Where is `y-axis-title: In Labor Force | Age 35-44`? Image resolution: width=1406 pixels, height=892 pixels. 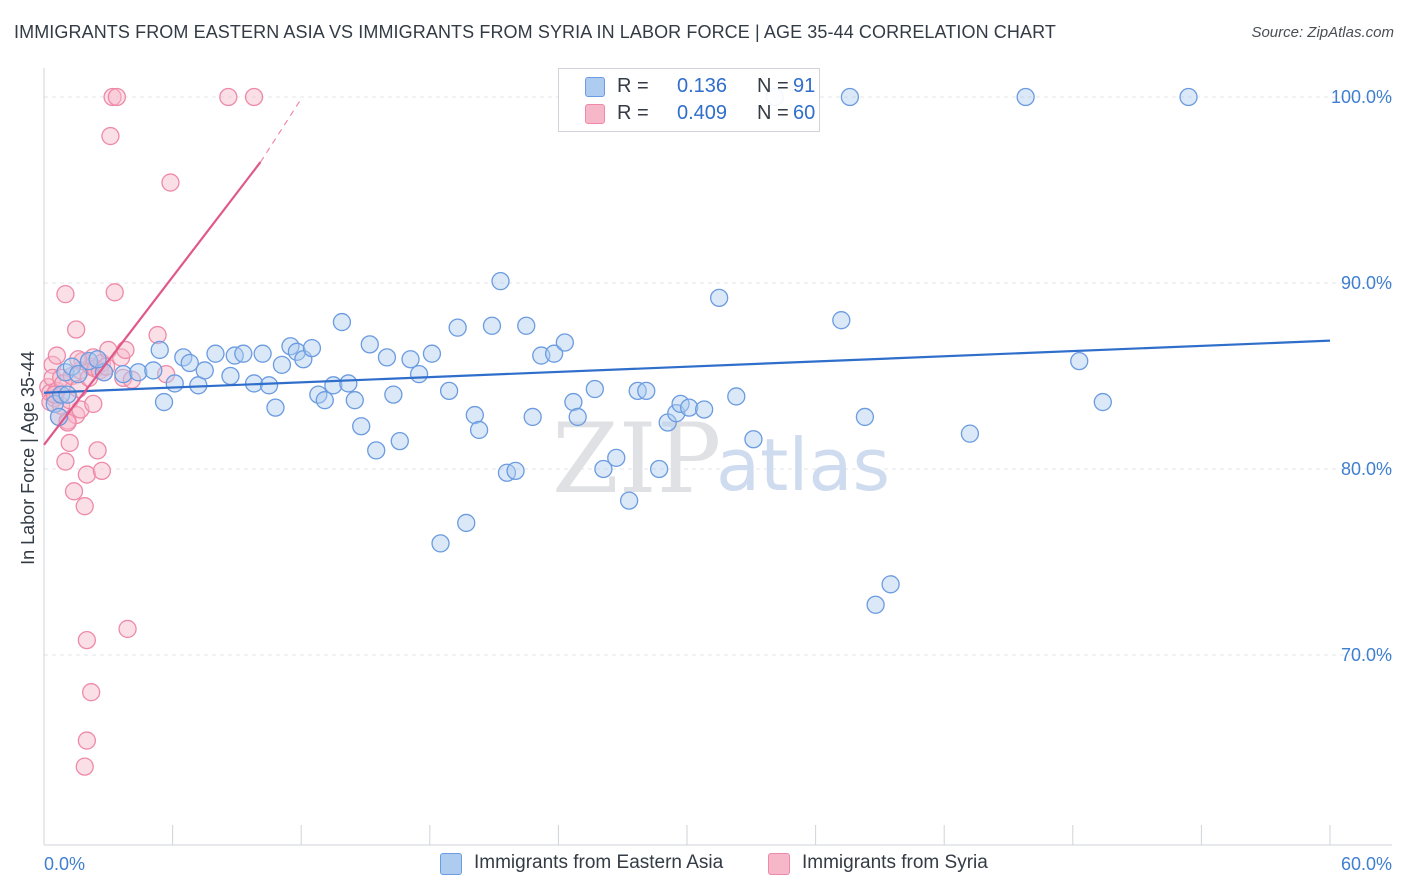 y-axis-title: In Labor Force | Age 35-44 is located at coordinates (28, 458).